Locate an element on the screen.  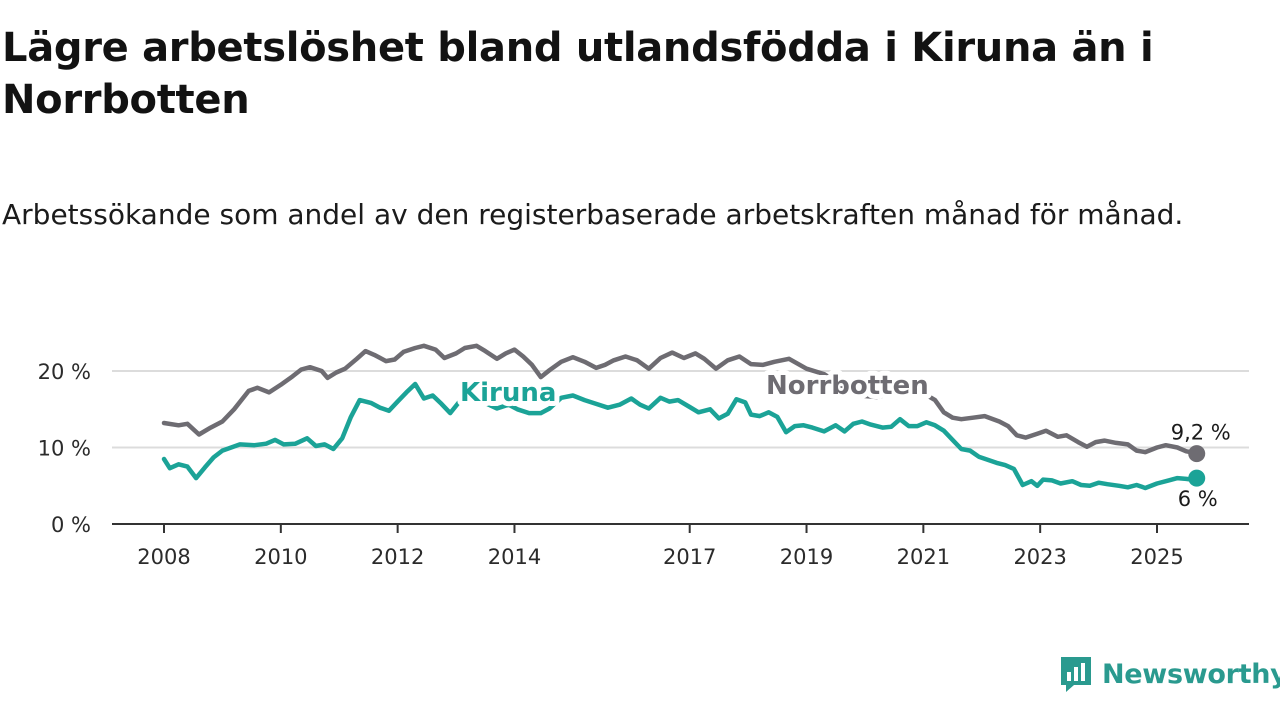
end-value-label-norrbotten: 9,2 % is located at coordinates (1201, 433).